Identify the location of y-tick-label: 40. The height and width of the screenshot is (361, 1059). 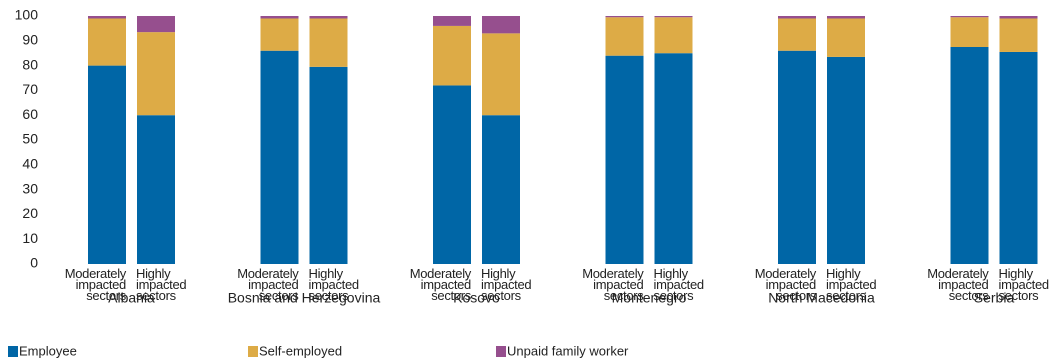
(30, 164).